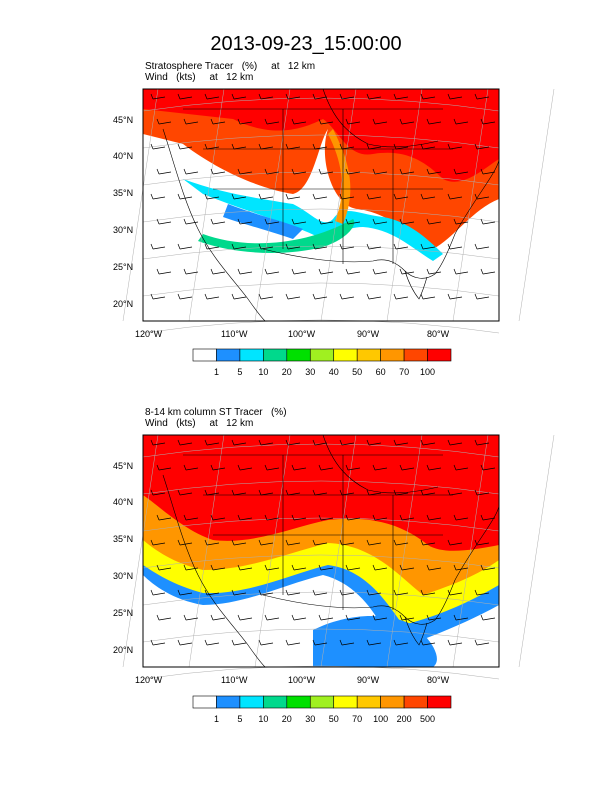 The height and width of the screenshot is (792, 612). What do you see at coordinates (404, 719) in the screenshot?
I see `colorbar-label: 200` at bounding box center [404, 719].